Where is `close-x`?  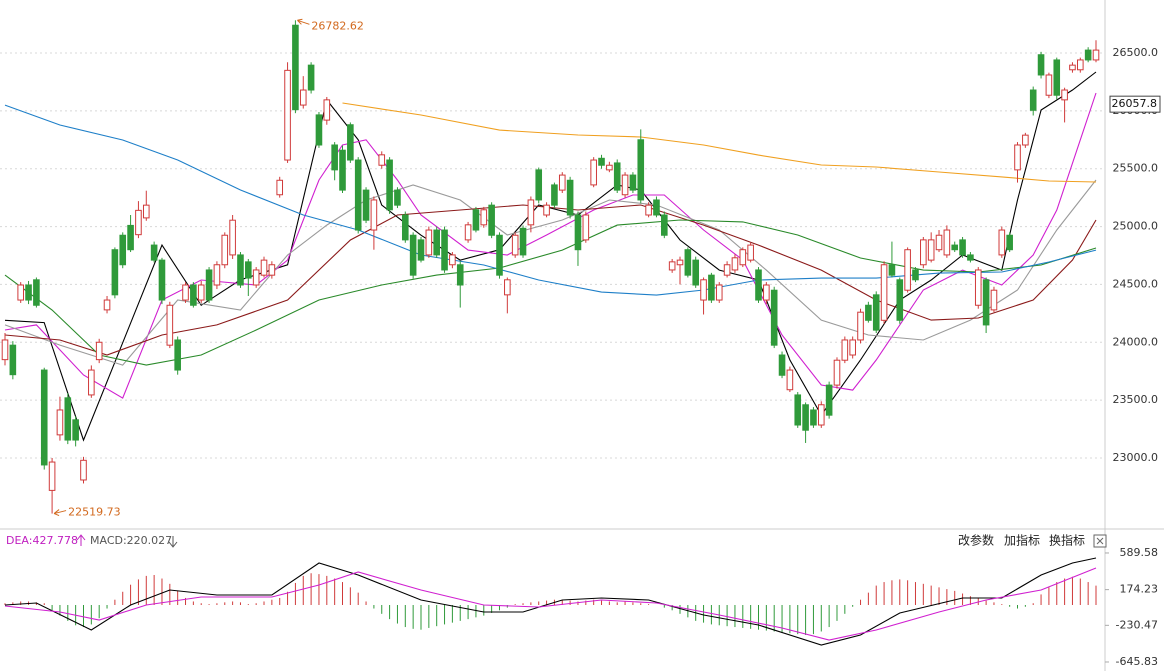 close-x is located at coordinates (1100, 541).